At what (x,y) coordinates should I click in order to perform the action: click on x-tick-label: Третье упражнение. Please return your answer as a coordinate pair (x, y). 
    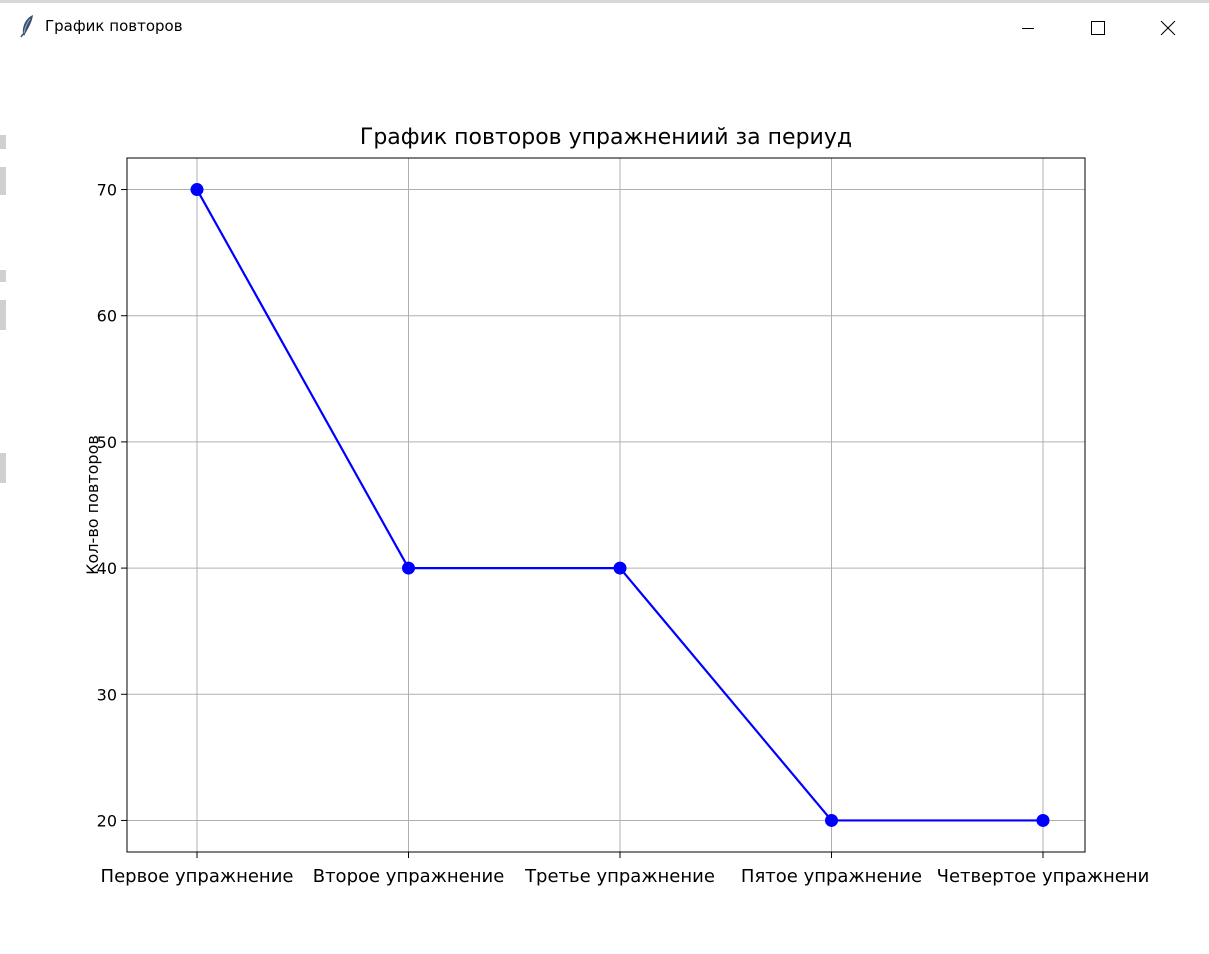
    Looking at the image, I should click on (619, 876).